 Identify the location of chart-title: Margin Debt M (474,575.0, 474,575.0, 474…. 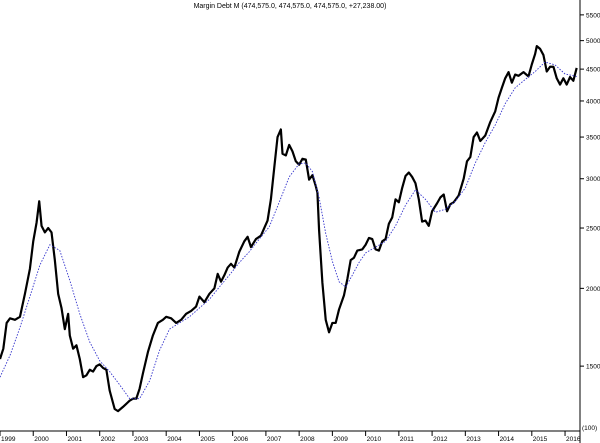
(290, 6).